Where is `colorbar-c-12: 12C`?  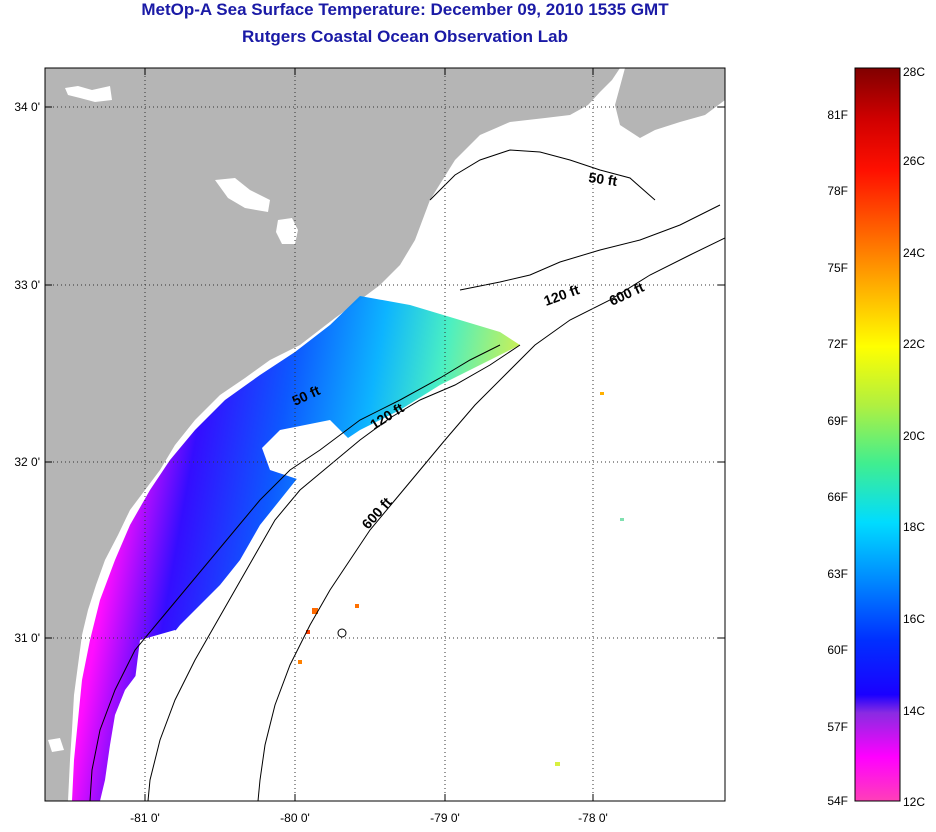 colorbar-c-12: 12C is located at coordinates (914, 802).